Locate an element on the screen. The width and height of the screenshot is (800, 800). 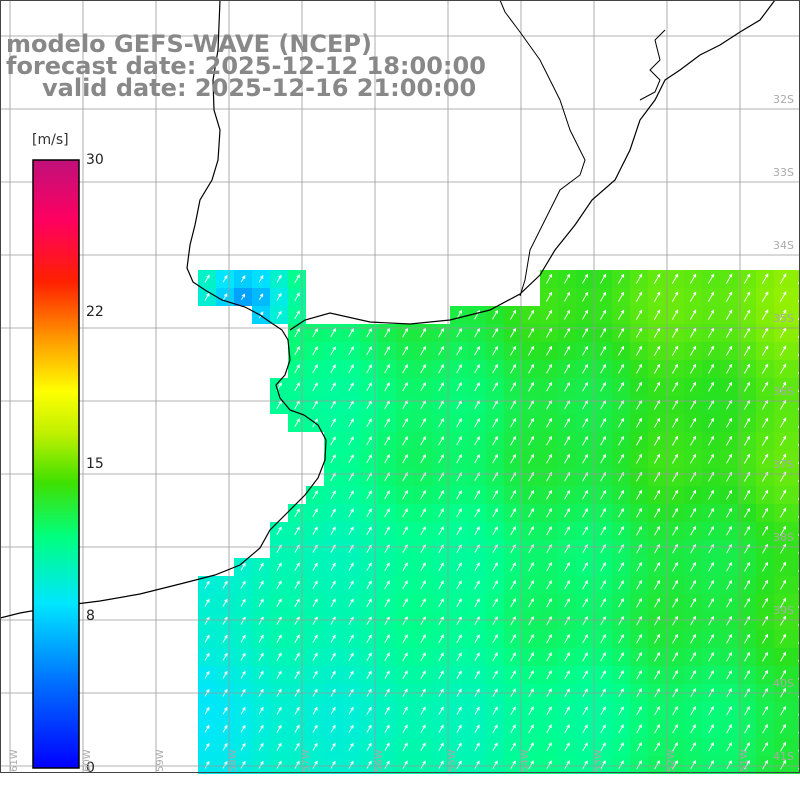
lat-label: 41S is located at coordinates (783, 756).